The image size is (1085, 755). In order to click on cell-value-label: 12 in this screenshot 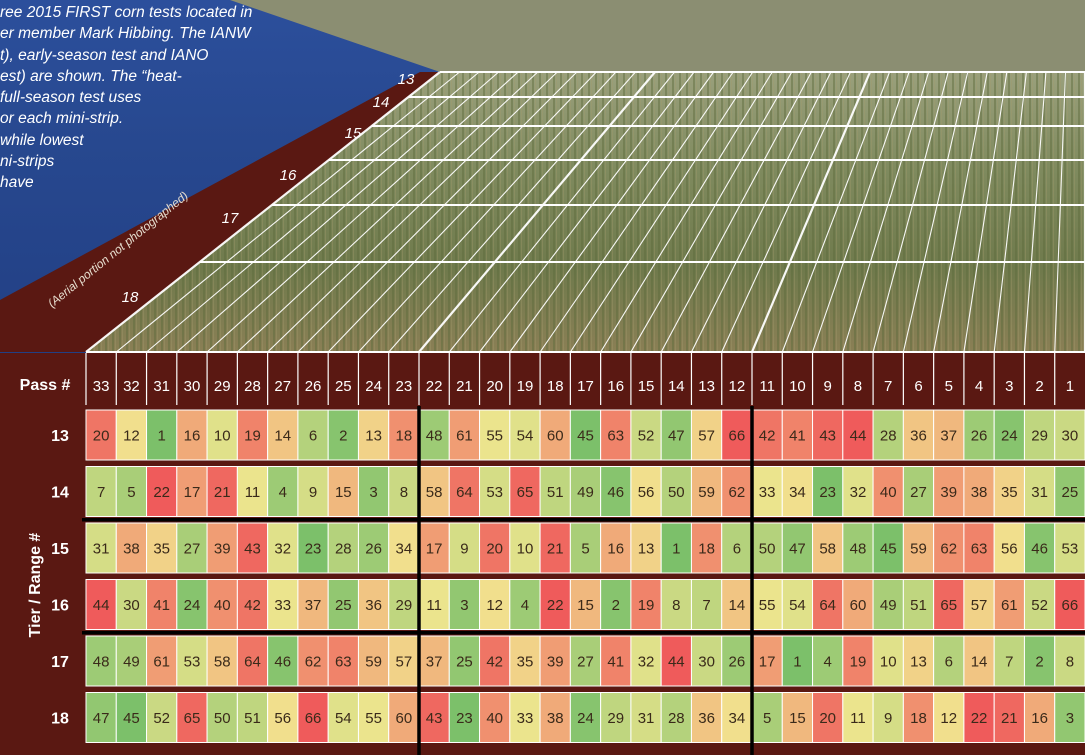, I will do `click(494, 605)`.